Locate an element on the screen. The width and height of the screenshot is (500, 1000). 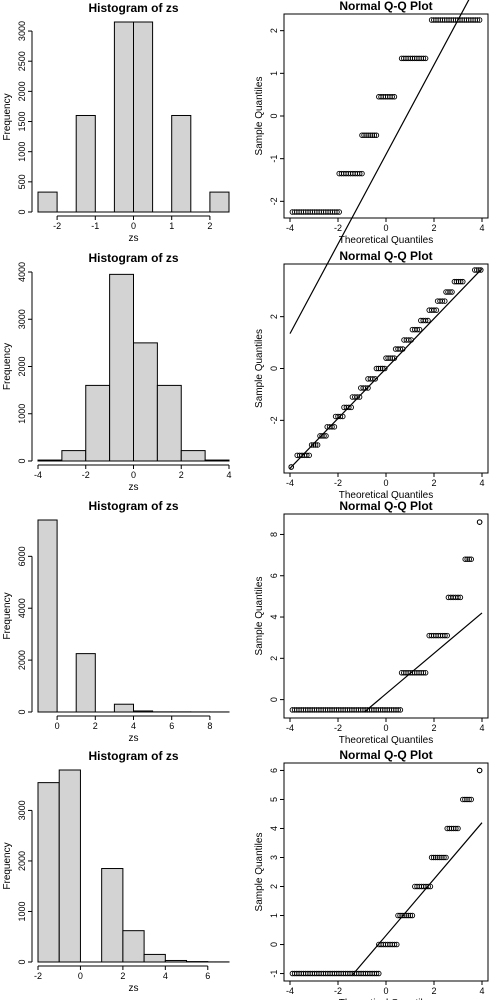
x-tick-label: 2 is located at coordinates (122, 976).